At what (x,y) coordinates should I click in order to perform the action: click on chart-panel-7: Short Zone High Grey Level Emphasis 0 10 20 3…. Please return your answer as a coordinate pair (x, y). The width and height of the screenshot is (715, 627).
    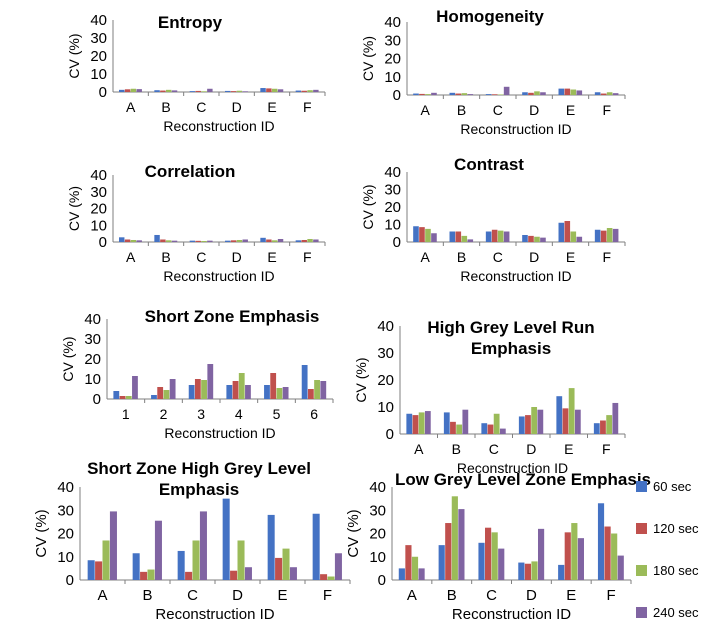
    Looking at the image, I should click on (192, 541).